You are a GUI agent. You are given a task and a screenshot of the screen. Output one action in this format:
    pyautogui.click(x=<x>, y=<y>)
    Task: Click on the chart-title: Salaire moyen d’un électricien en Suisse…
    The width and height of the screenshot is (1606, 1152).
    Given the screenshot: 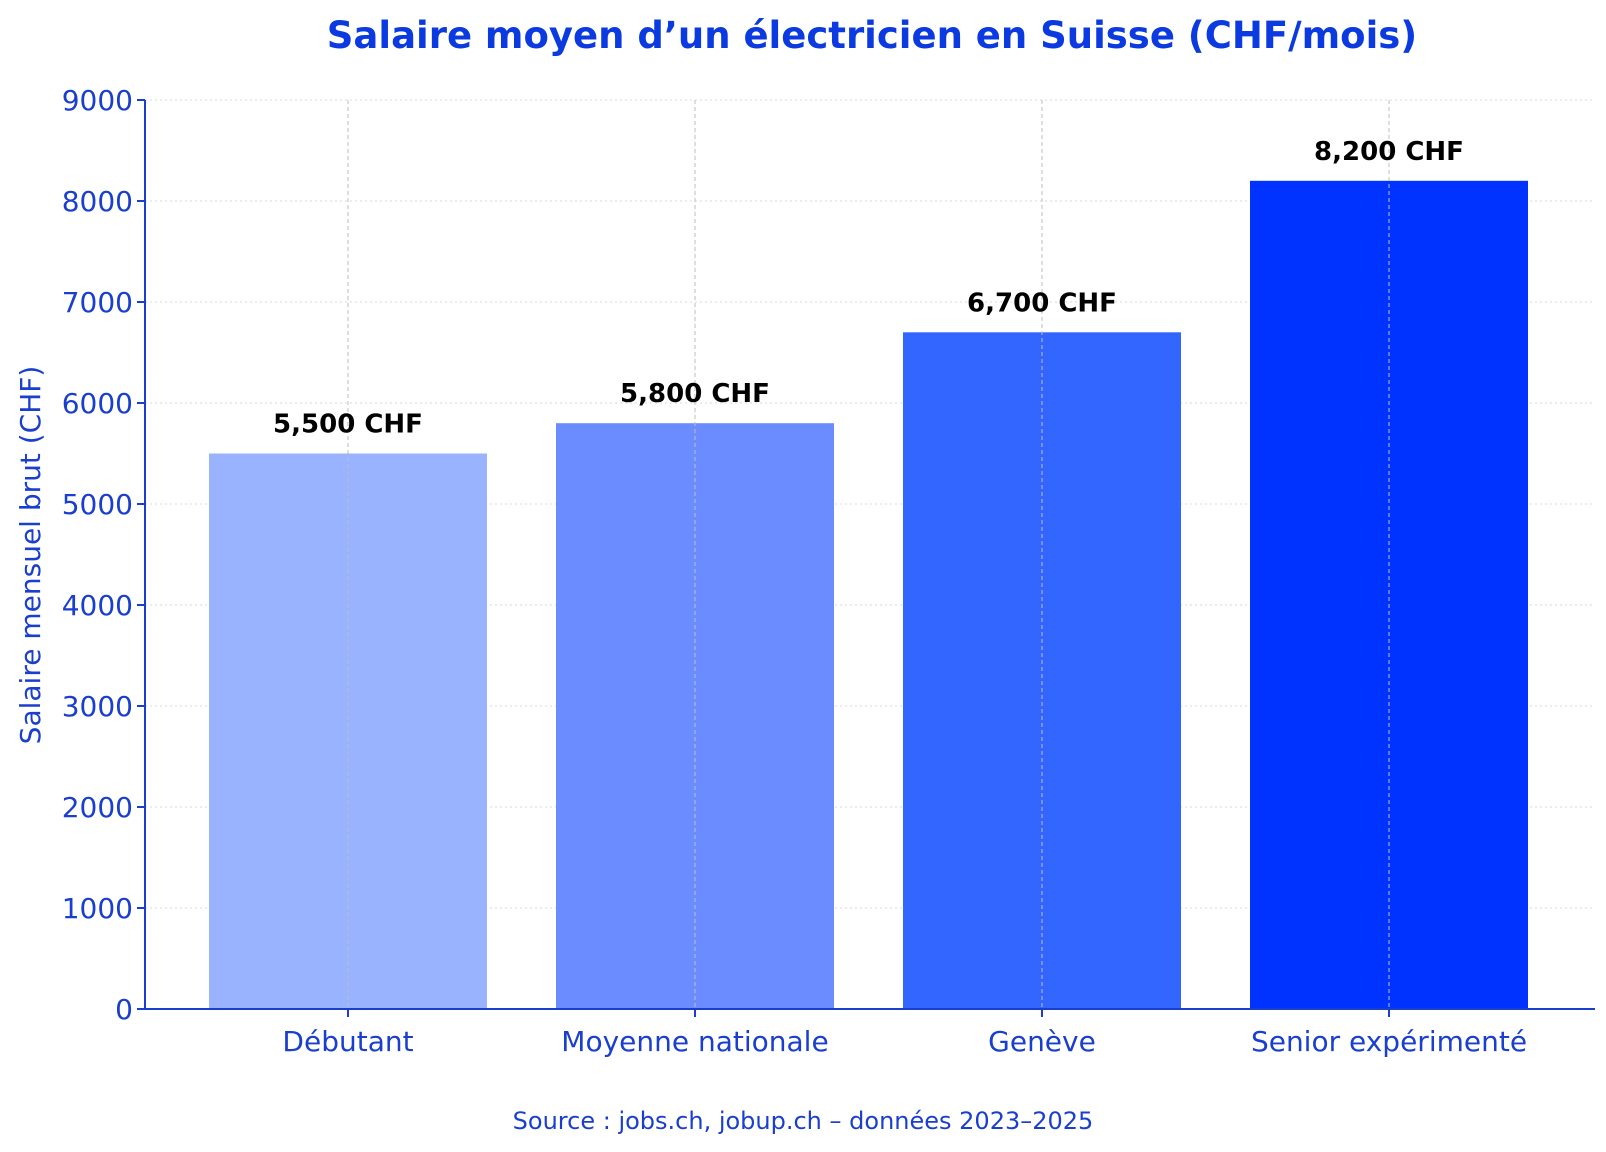 What is the action you would take?
    pyautogui.click(x=872, y=35)
    